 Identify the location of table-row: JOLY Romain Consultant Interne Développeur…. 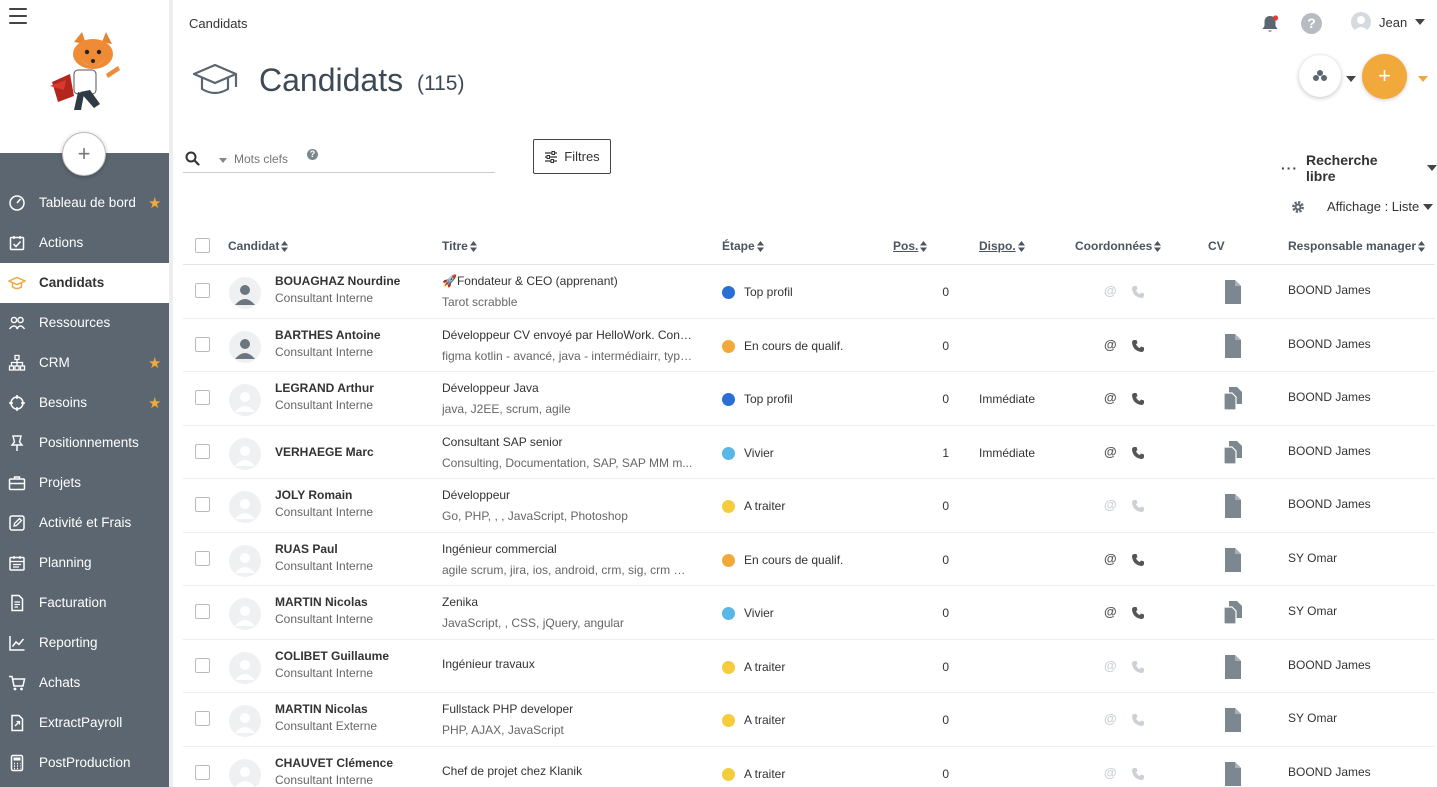
(809, 506).